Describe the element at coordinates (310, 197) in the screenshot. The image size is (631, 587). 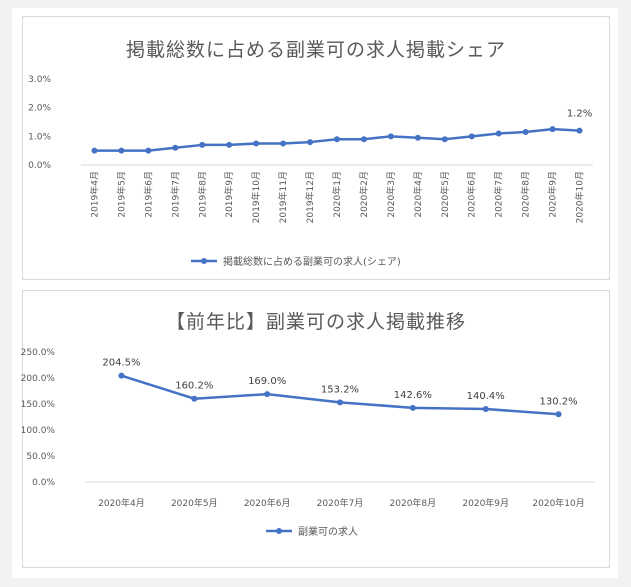
I see `x-tick-label: 2019年12月` at that location.